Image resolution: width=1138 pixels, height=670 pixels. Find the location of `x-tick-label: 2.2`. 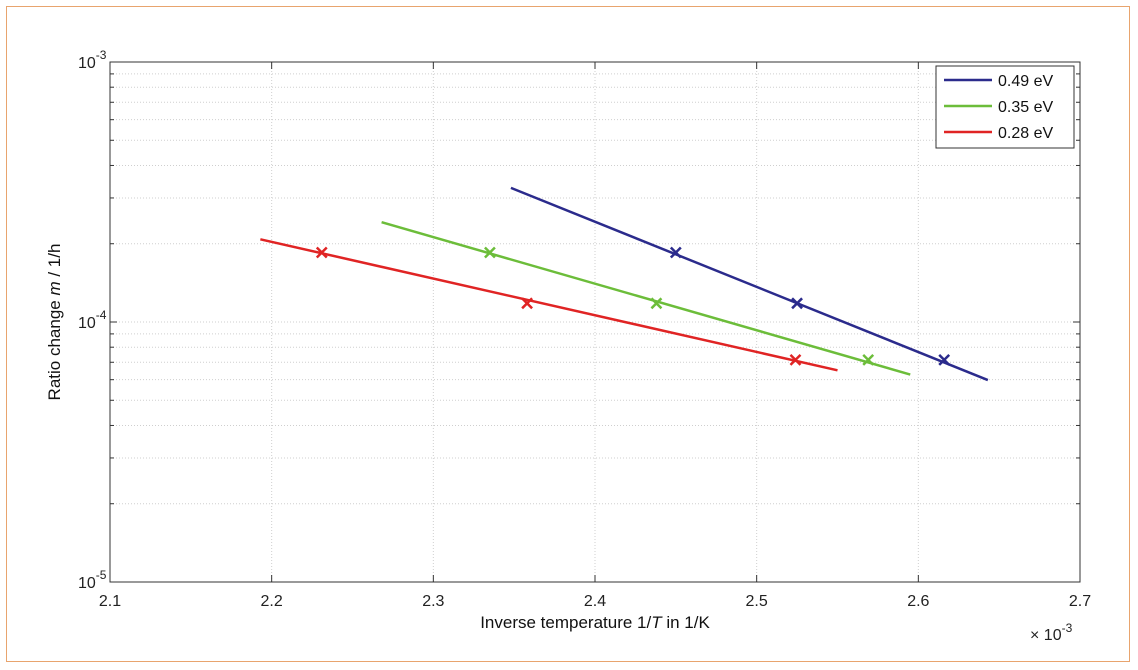

x-tick-label: 2.2 is located at coordinates (272, 601).